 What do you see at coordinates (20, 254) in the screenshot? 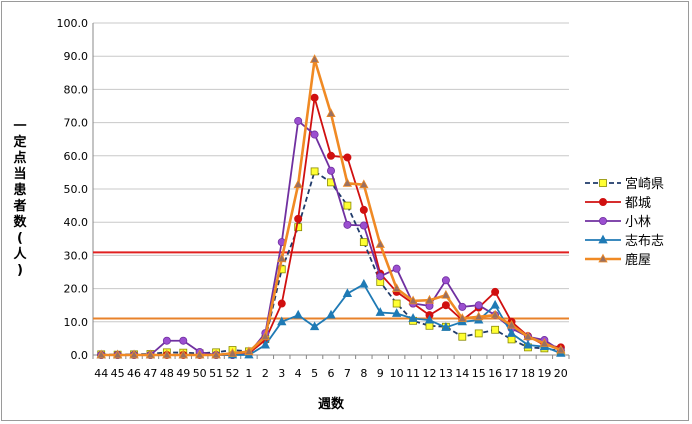
I see `y-axis-title-char: 人` at bounding box center [20, 254].